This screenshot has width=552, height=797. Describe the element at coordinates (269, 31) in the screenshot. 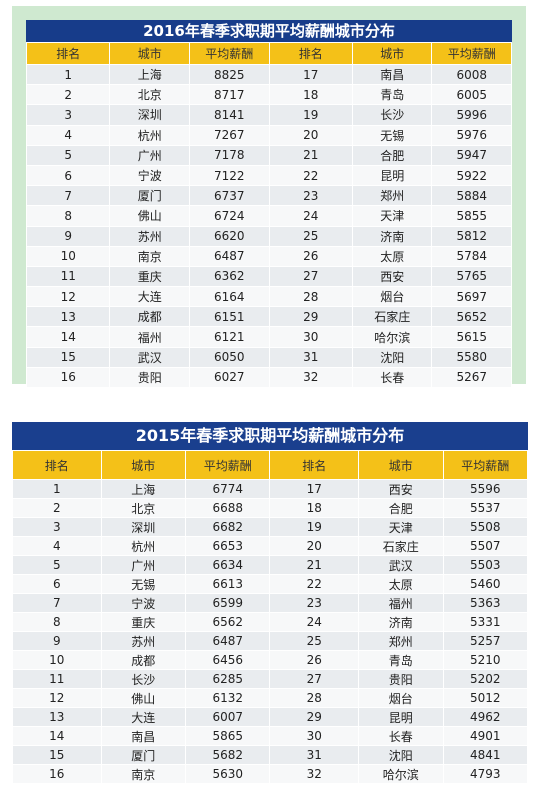

I see `table-title: 2016年春季求职期平均薪酬城市分布` at that location.